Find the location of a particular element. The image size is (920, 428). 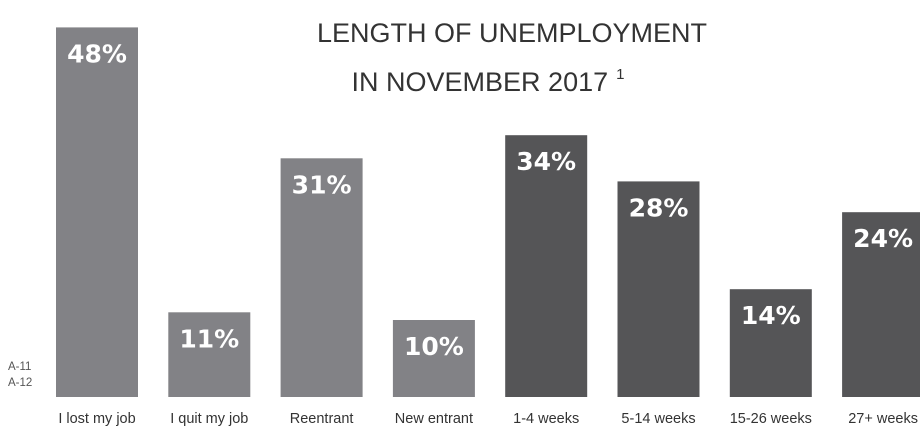

bar-value-label-0: 48% is located at coordinates (97, 53).